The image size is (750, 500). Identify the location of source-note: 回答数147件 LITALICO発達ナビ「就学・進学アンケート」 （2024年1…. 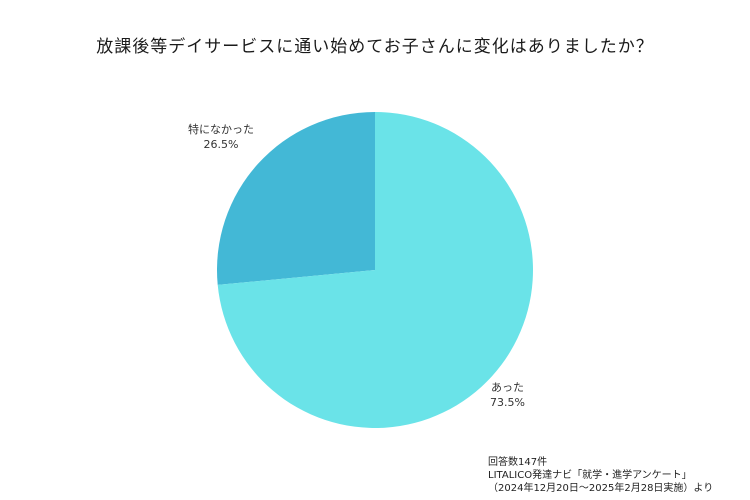
(600, 475).